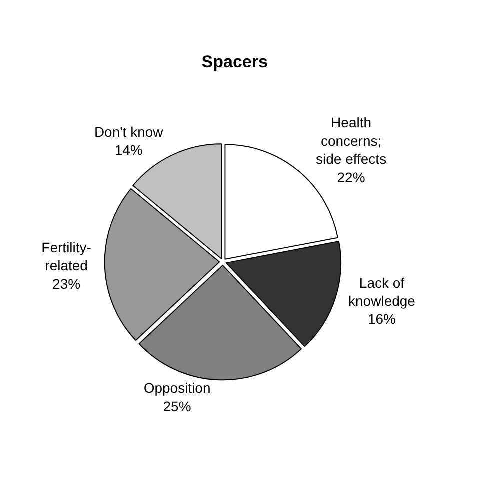 The image size is (504, 492). Describe the element at coordinates (351, 177) in the screenshot. I see `data-label: 22%` at that location.